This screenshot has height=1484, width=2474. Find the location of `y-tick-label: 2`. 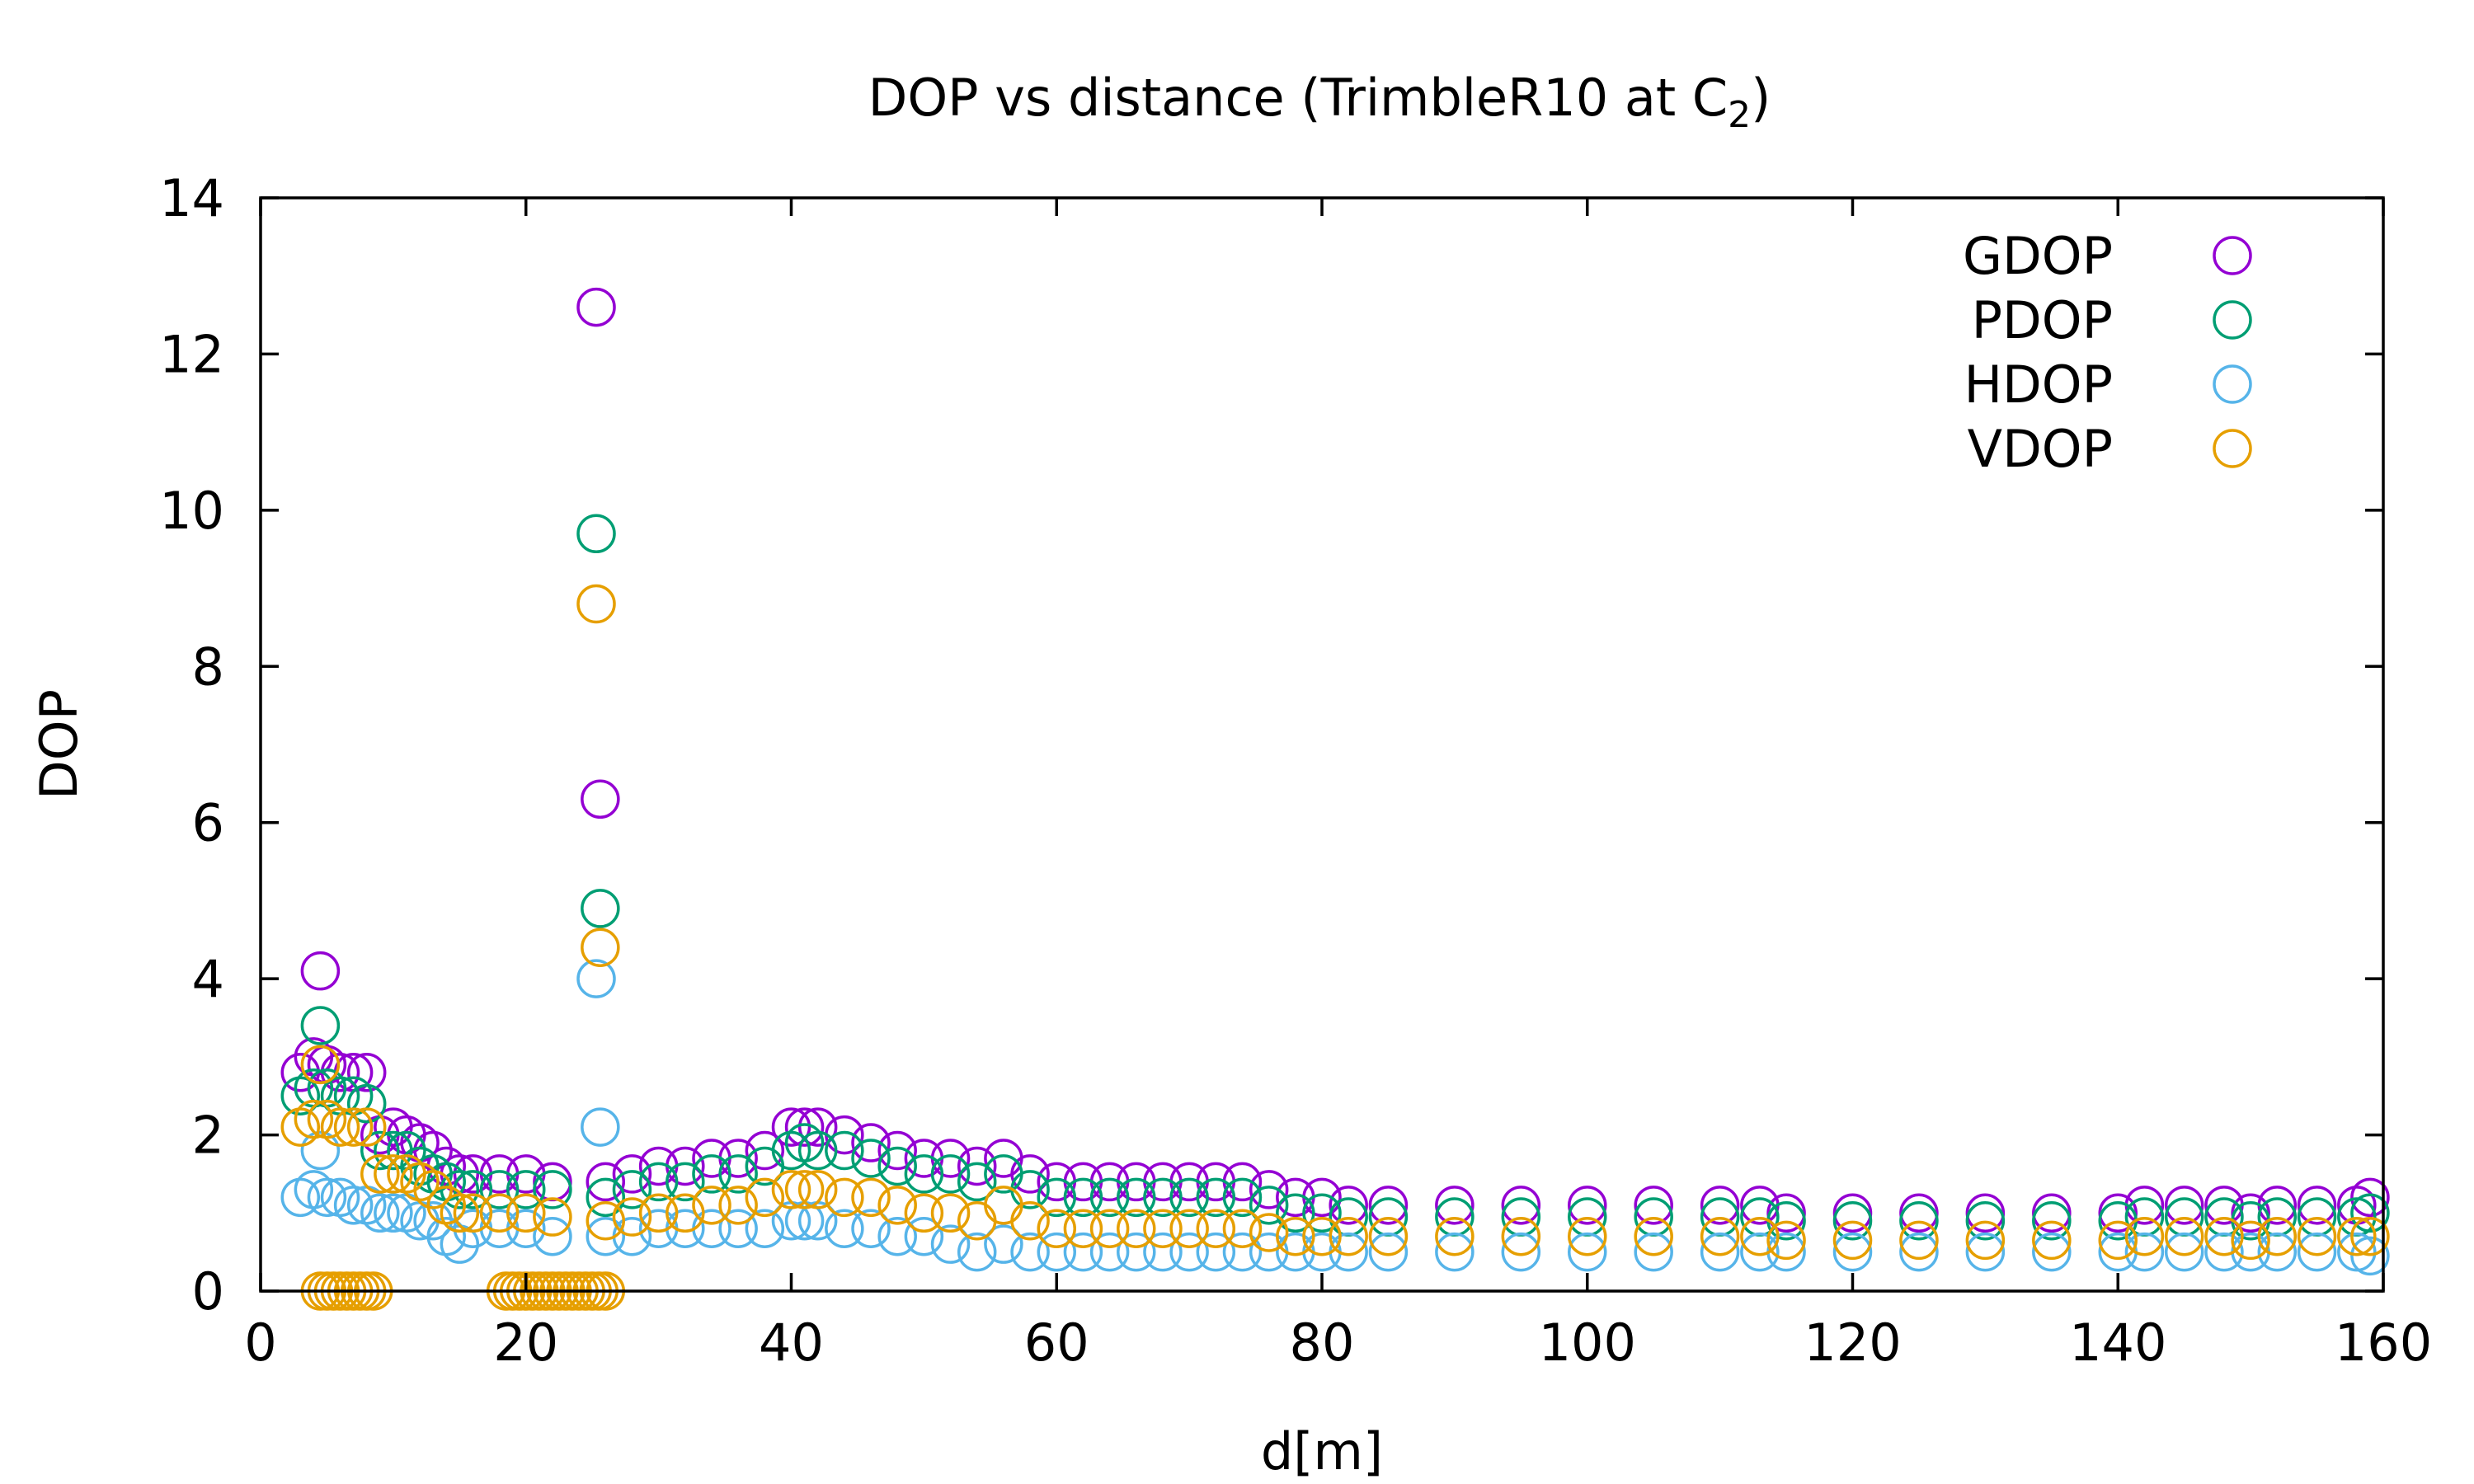

y-tick-label: 2 is located at coordinates (208, 1136).